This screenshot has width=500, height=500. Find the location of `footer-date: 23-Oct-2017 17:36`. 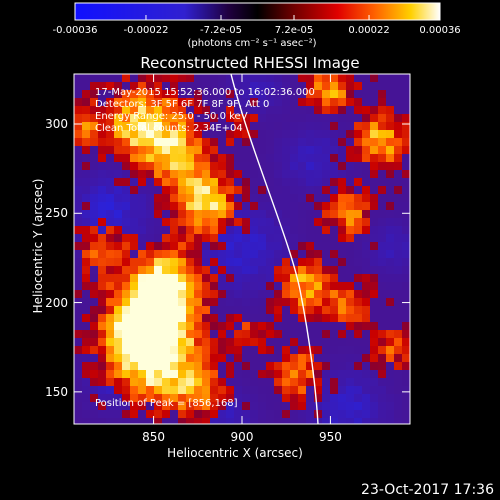

footer-date: 23-Oct-2017 17:36 is located at coordinates (427, 490).